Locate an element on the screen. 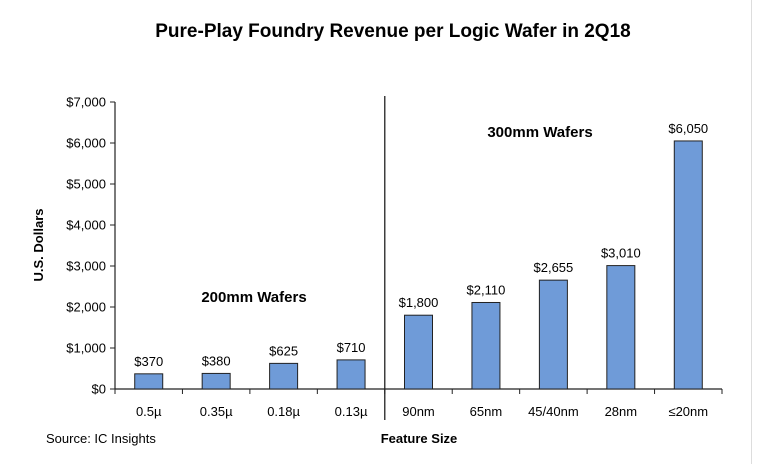 This screenshot has width=760, height=464. y-tick-label: $2,000 is located at coordinates (86, 307).